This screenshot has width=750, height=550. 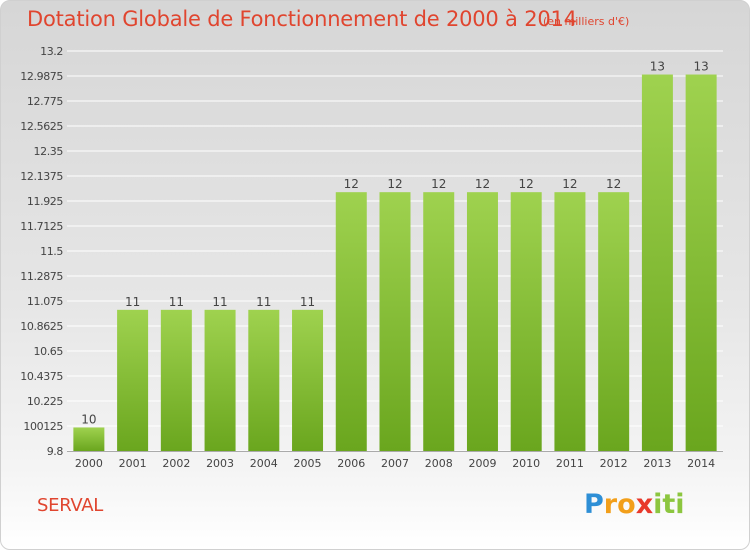 I want to click on y-tick-label: 11.2875, so click(x=41, y=276).